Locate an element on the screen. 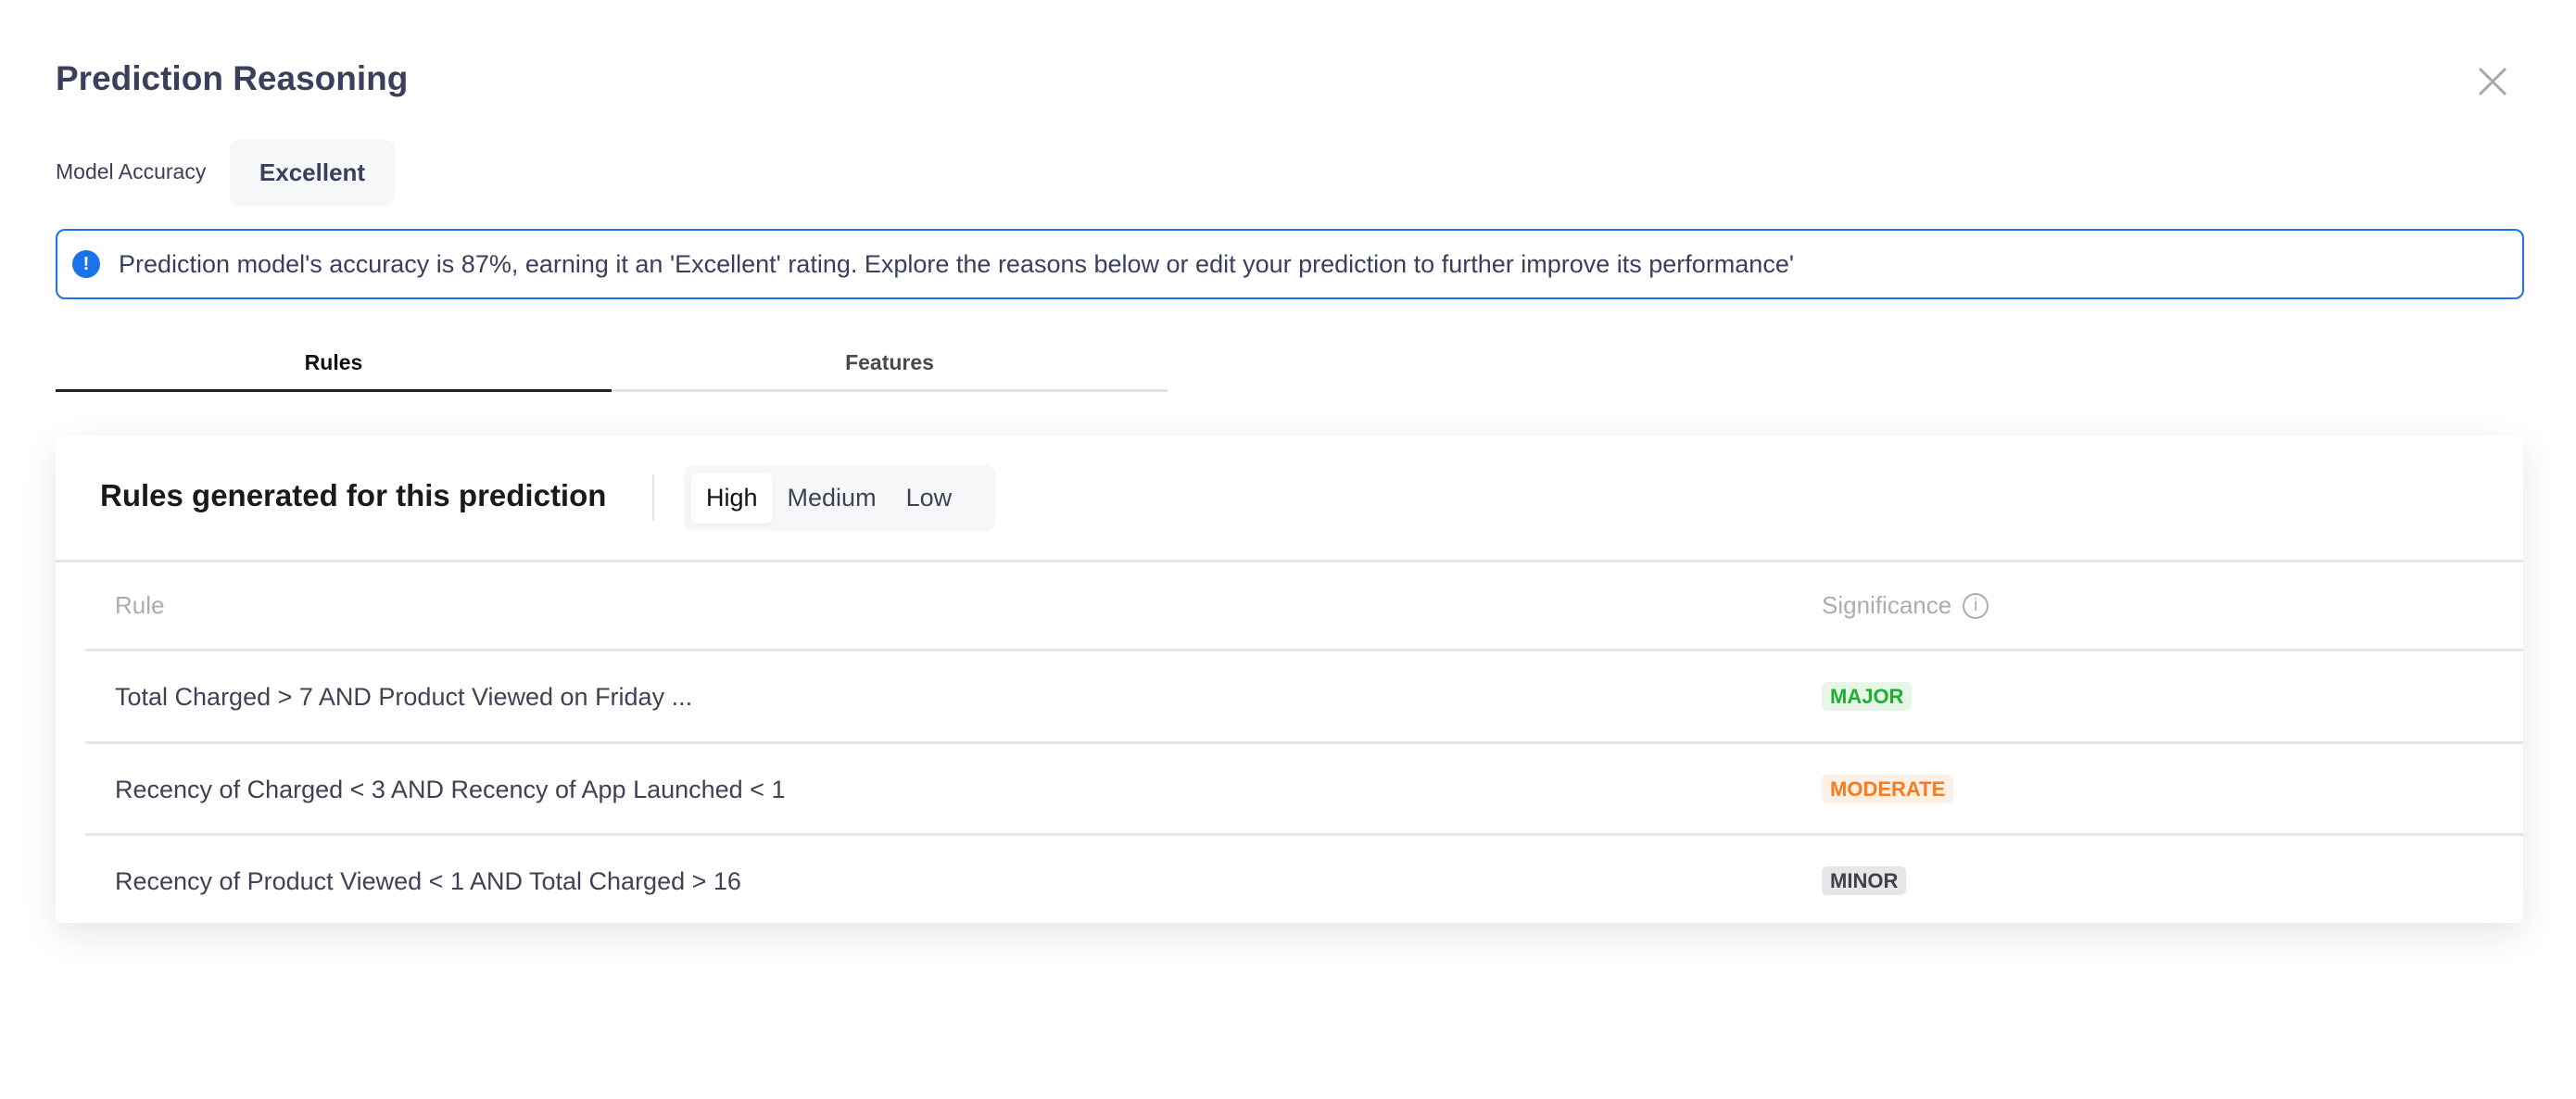 This screenshot has height=1099, width=2576. filter-low: Low is located at coordinates (929, 498).